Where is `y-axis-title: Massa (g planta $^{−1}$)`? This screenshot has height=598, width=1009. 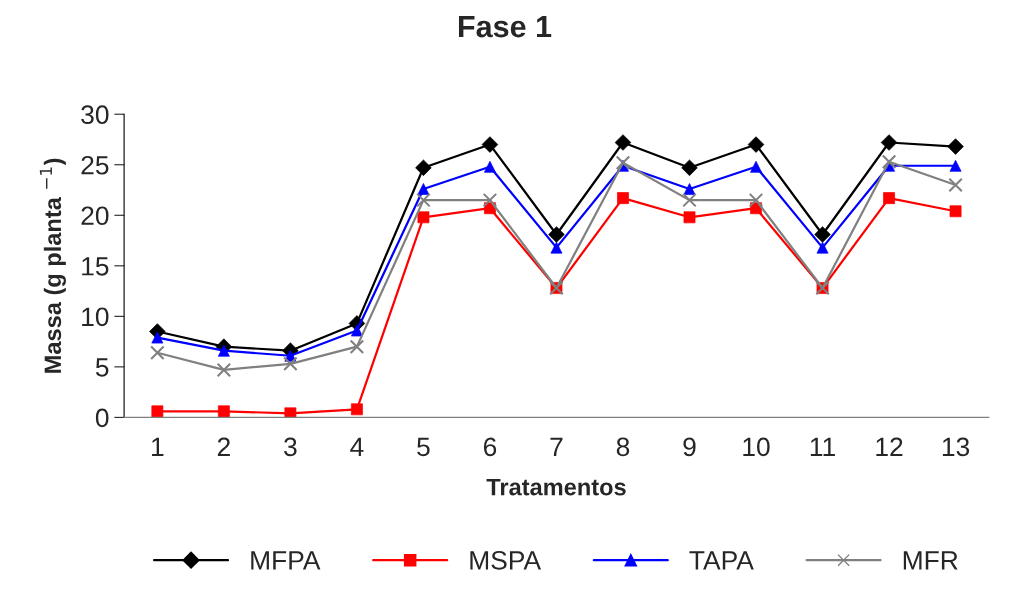
y-axis-title: Massa (g planta $^{−1}$) is located at coordinates (52, 265).